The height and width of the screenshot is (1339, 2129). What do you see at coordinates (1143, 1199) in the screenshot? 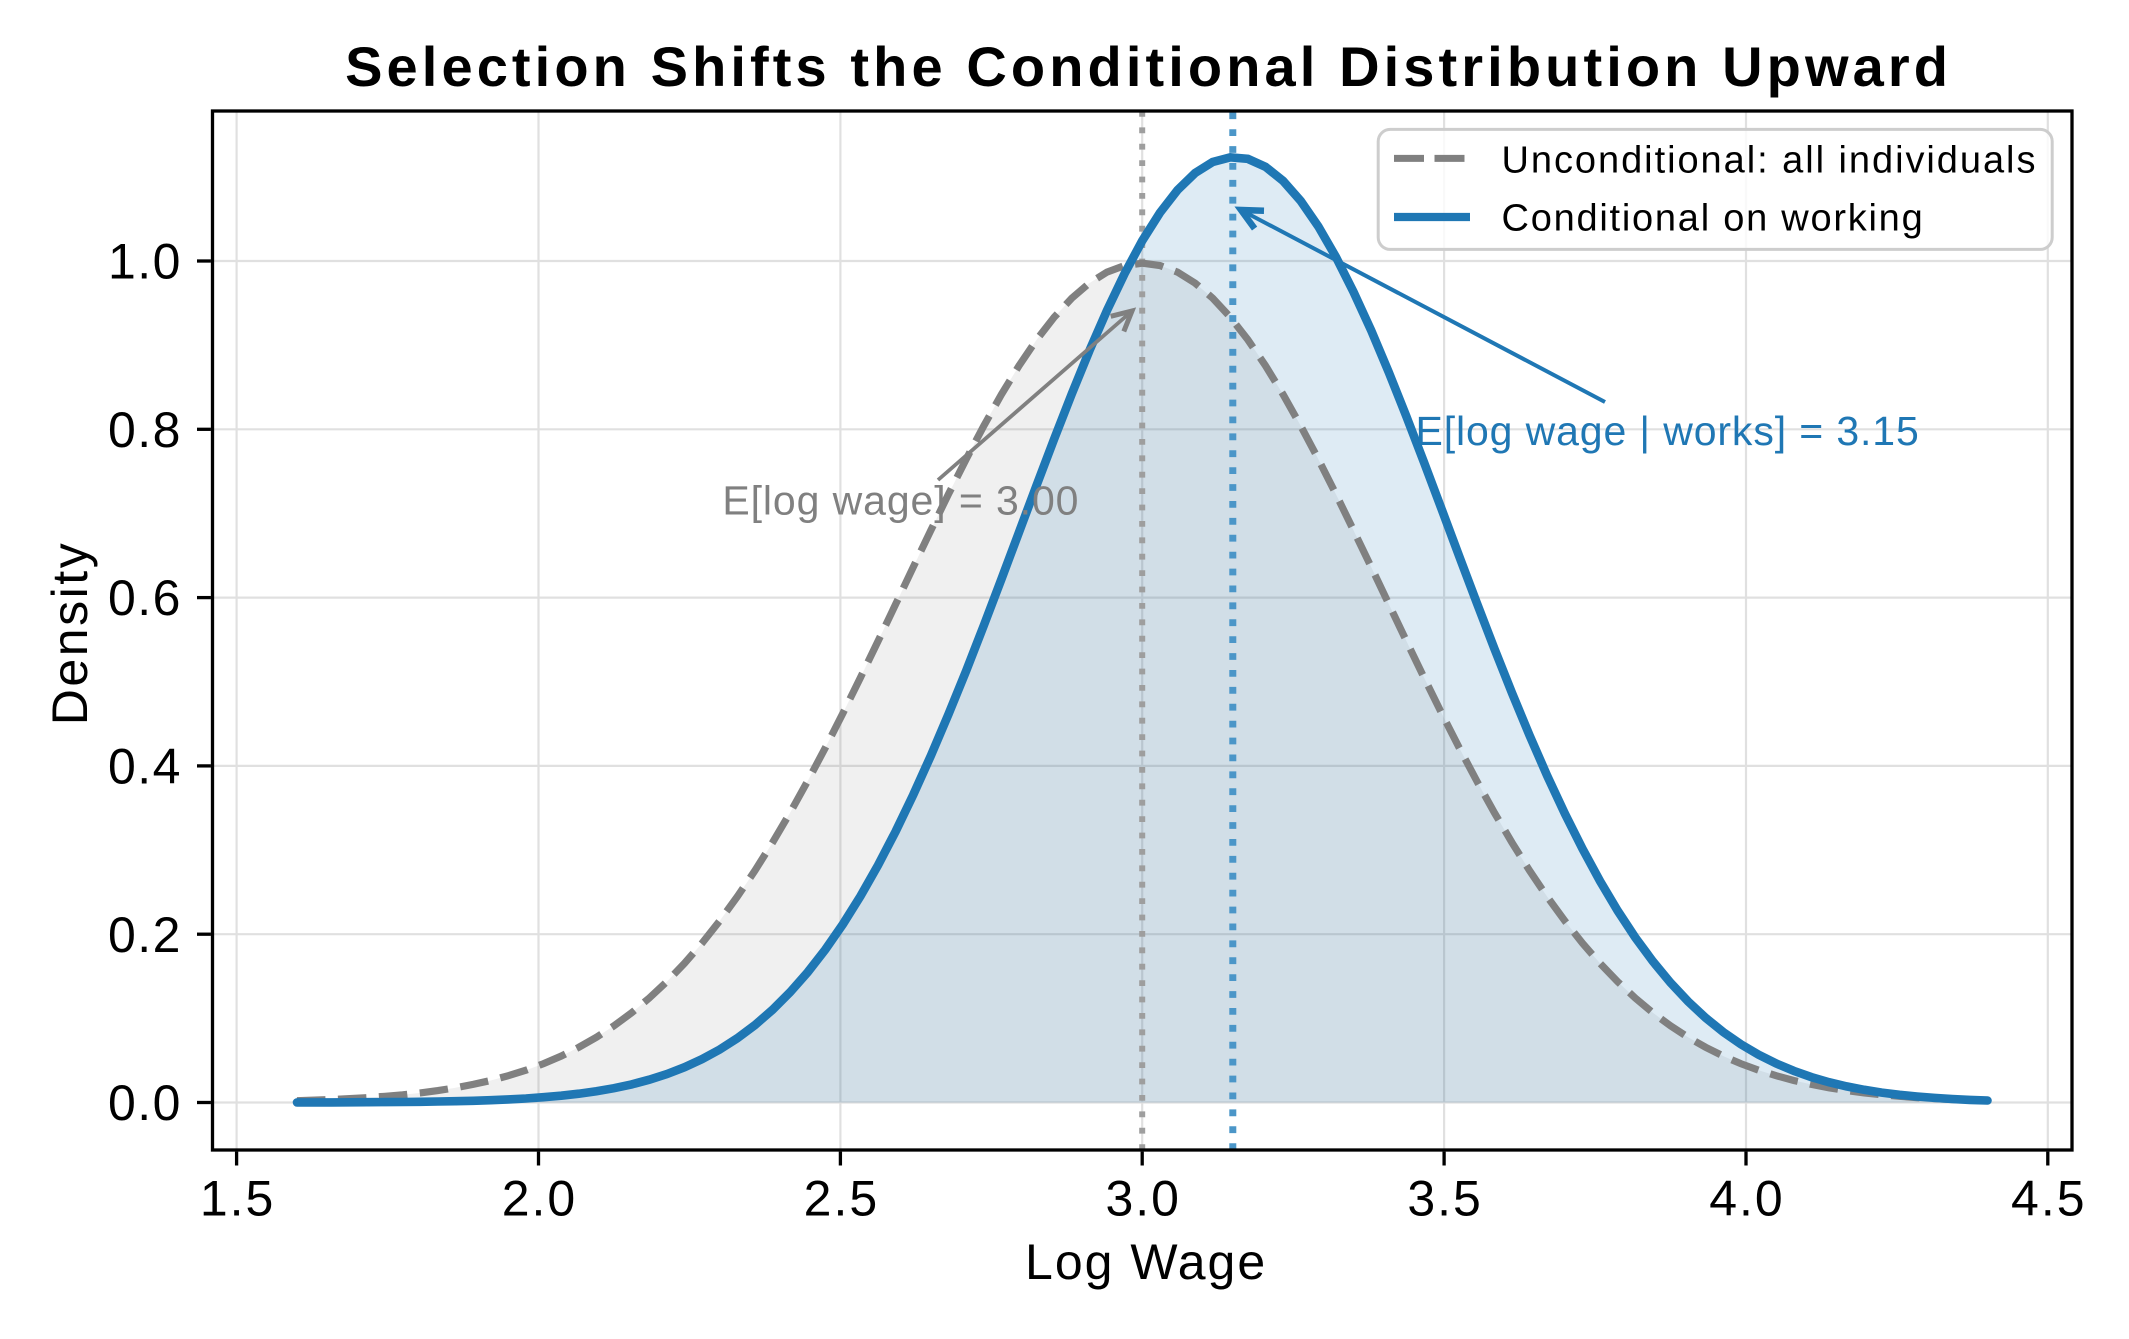
I see `svg-text: 3.0` at bounding box center [1143, 1199].